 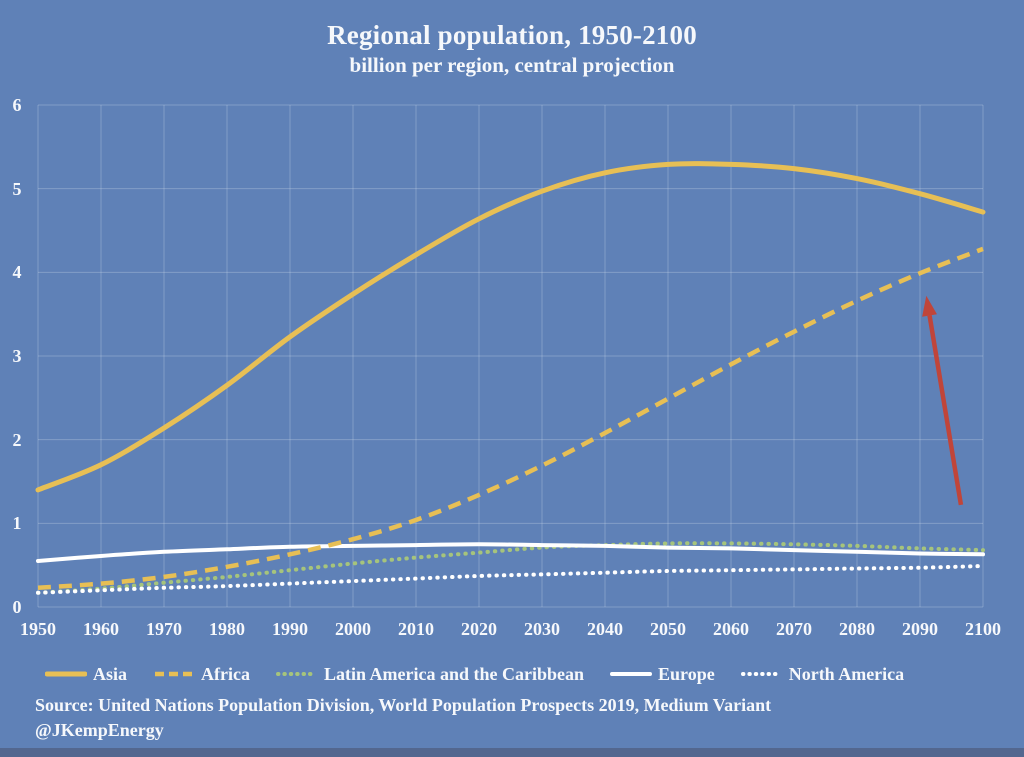 What do you see at coordinates (761, 674) in the screenshot?
I see `north-america-line-swatch-icon` at bounding box center [761, 674].